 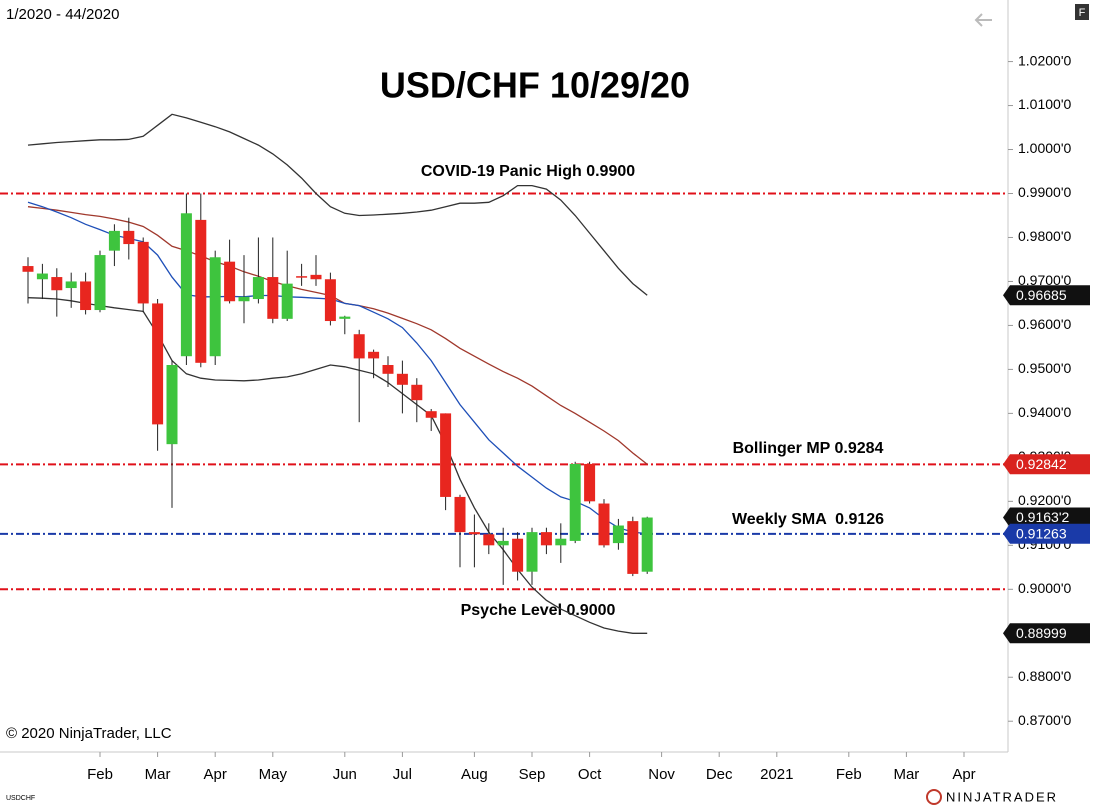 I want to click on back-arrow, so click(x=983, y=20).